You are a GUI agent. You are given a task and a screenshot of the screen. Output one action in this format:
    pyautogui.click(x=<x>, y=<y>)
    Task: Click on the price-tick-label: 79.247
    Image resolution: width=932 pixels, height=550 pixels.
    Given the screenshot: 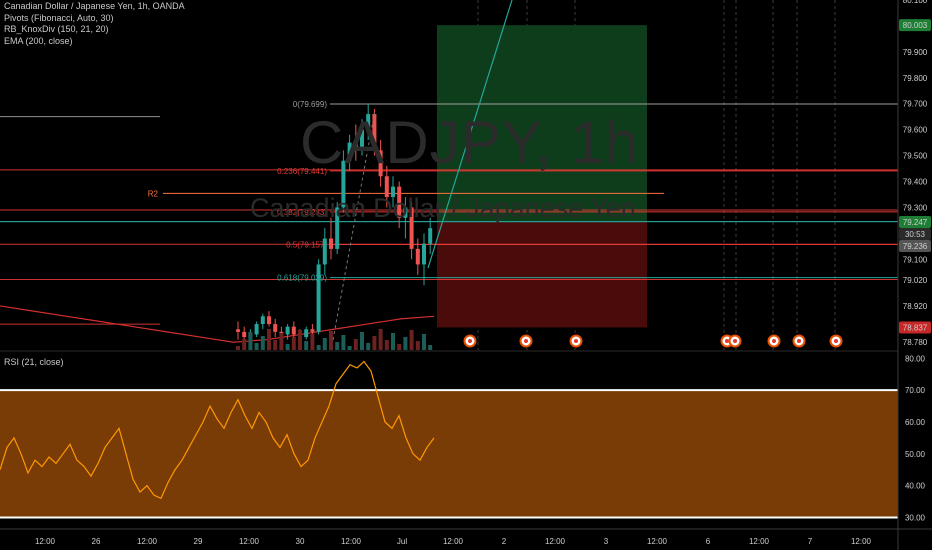 What is the action you would take?
    pyautogui.click(x=915, y=222)
    